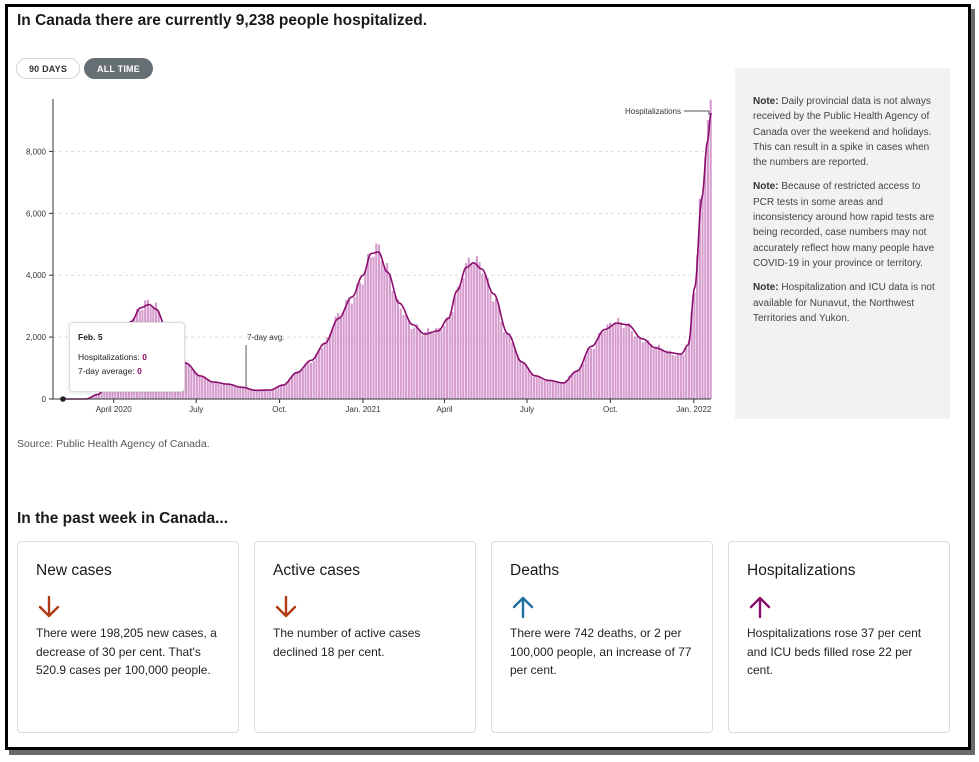 This screenshot has width=979, height=762. Describe the element at coordinates (610, 409) in the screenshot. I see `x-tick-label: Oct.` at that location.